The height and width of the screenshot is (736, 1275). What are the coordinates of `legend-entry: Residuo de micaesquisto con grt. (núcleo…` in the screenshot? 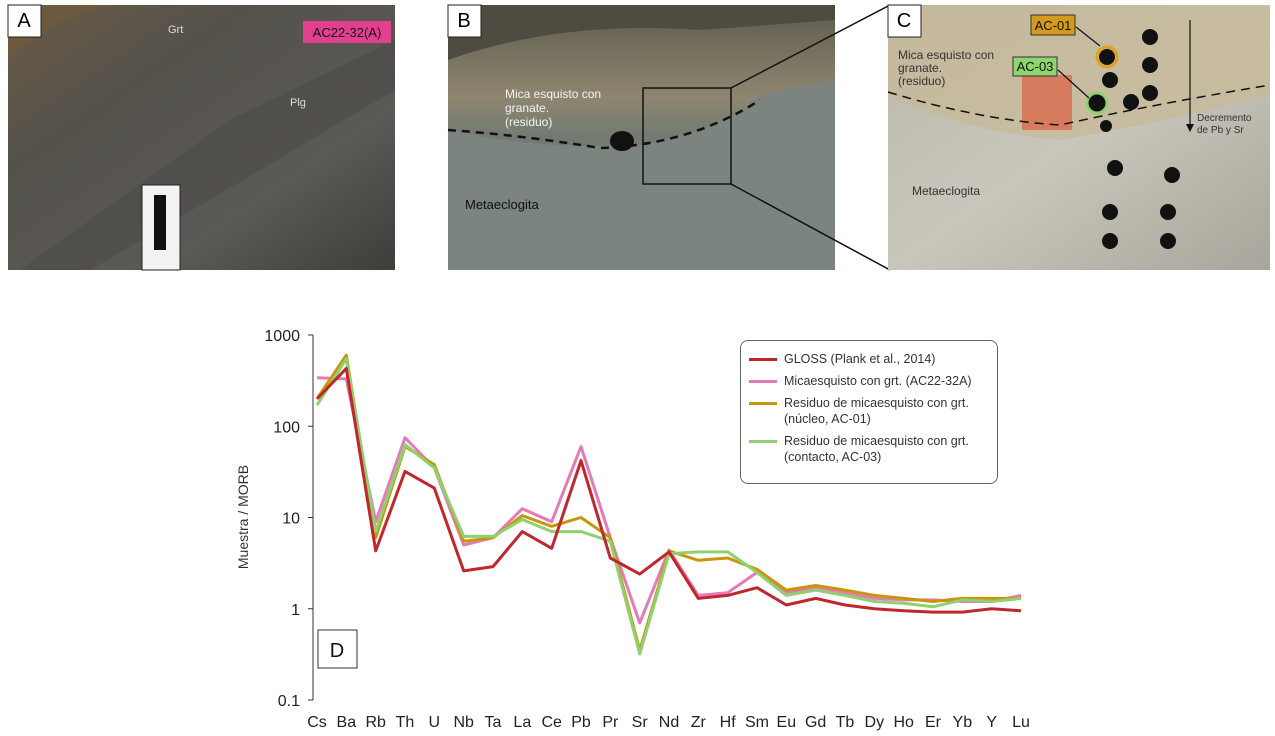 It's located at (869, 411).